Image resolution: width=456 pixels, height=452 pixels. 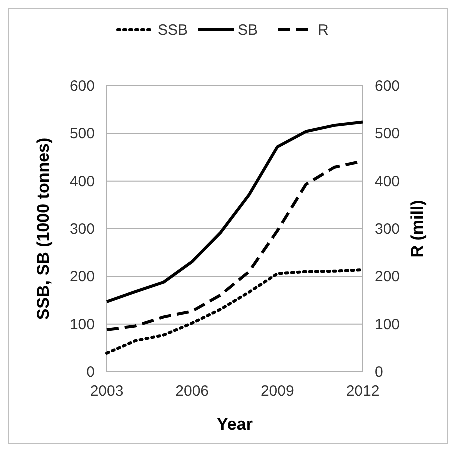 I want to click on y-tick-label: 0, so click(x=90, y=372).